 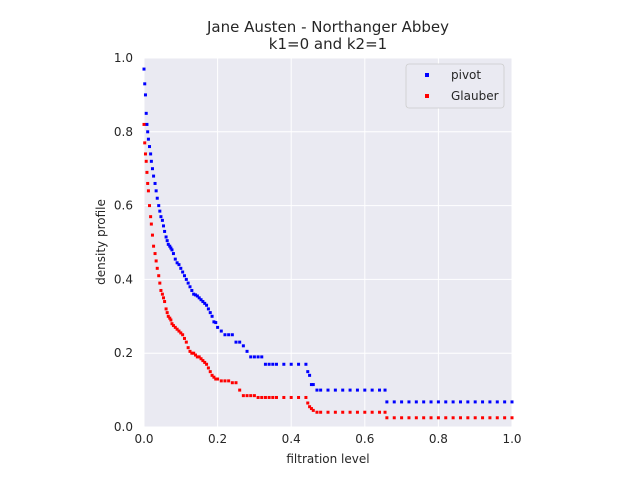 What do you see at coordinates (455, 86) in the screenshot?
I see `legend: pivot Glauber` at bounding box center [455, 86].